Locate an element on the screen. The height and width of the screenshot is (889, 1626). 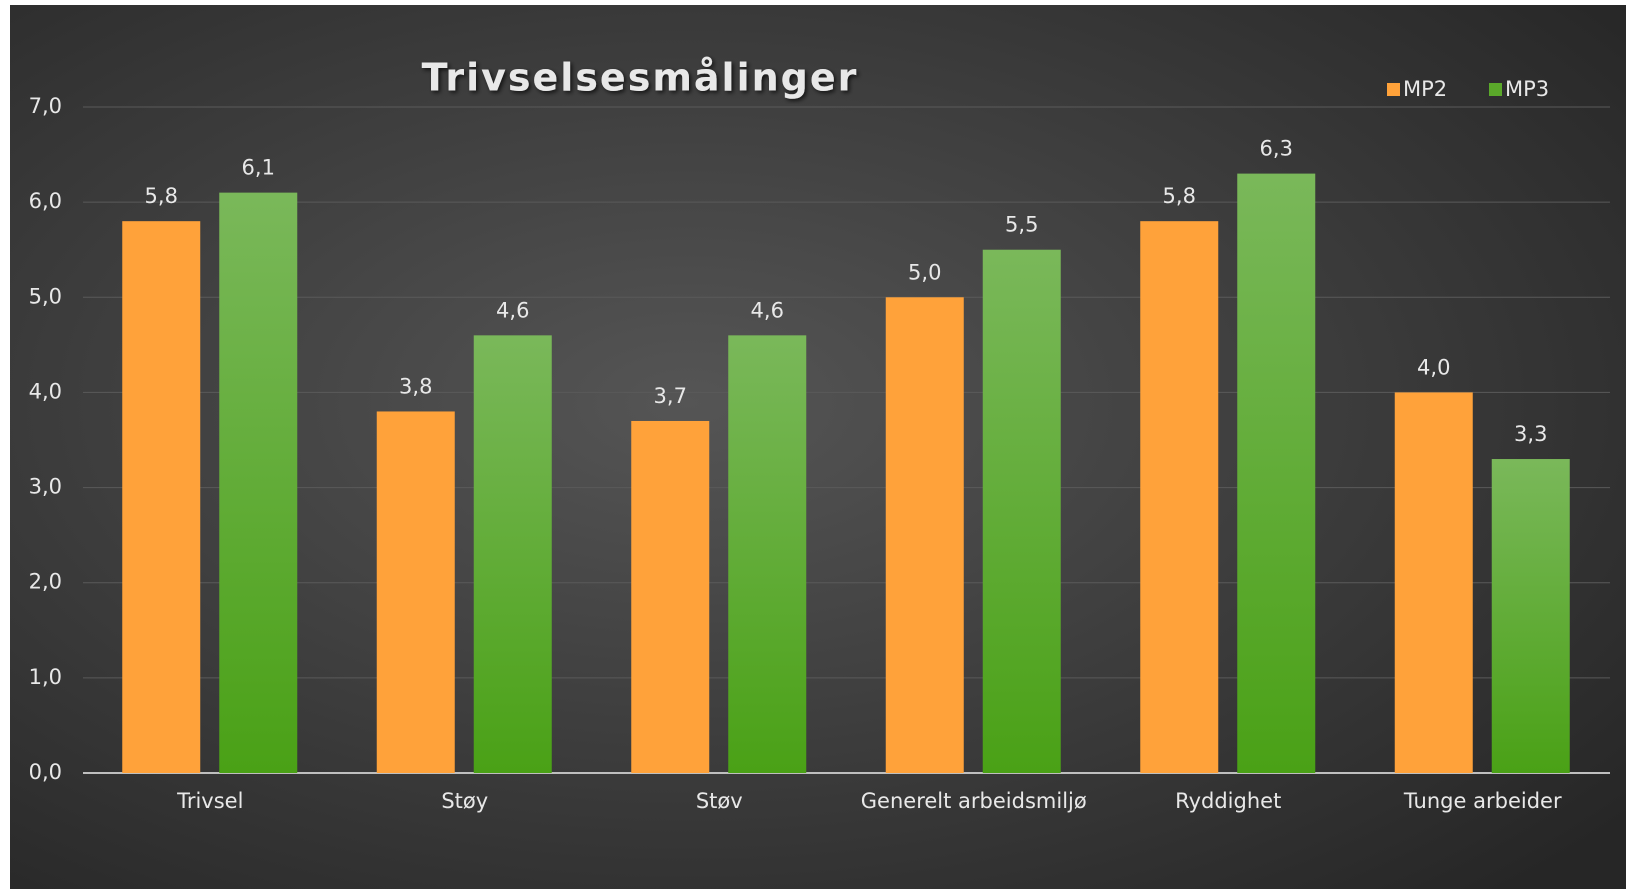
value-label: 6,3 is located at coordinates (1276, 149).